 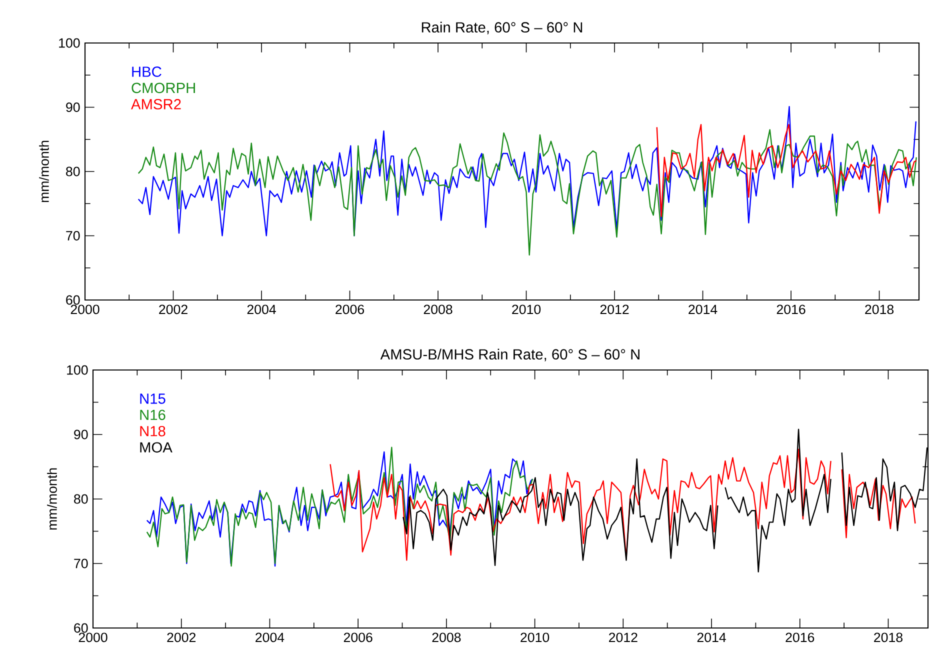 I want to click on text: CMORPH, so click(x=163, y=88).